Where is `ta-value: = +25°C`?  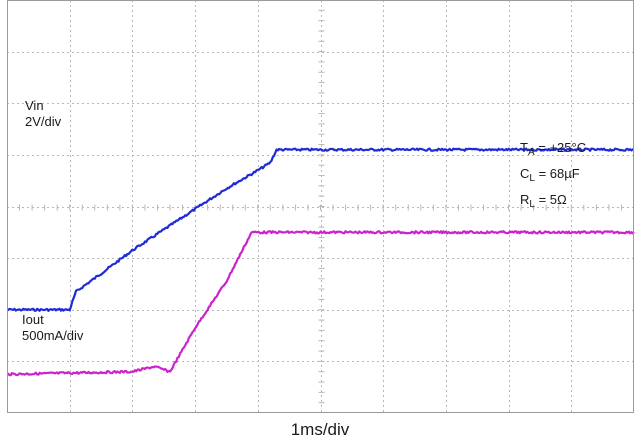
ta-value: = +25°C is located at coordinates (560, 147).